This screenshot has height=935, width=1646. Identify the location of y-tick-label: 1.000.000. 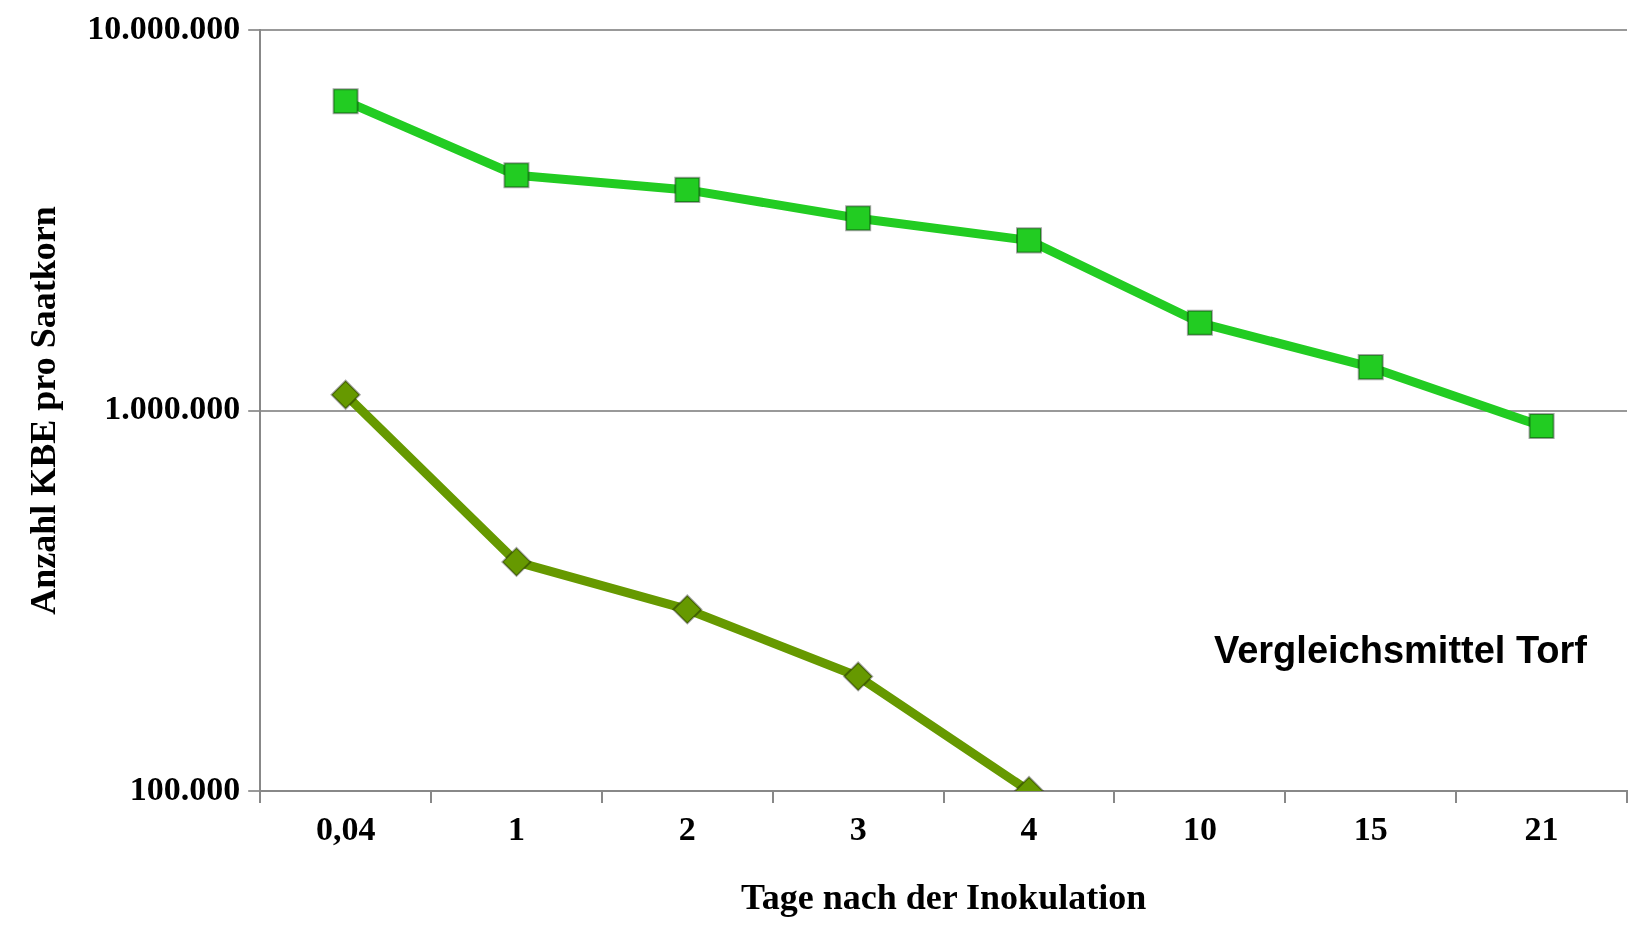
(172, 408).